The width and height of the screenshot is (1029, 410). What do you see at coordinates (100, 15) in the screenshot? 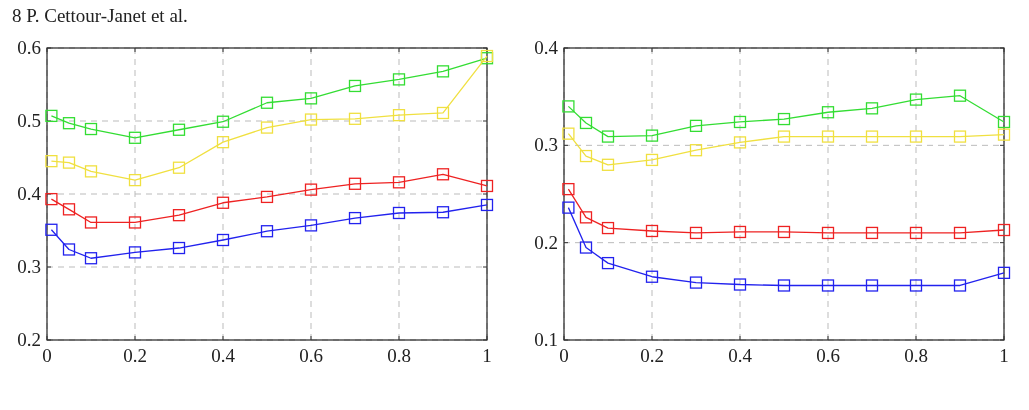
I see `text: 8 P. Cettour-Janet et al.` at bounding box center [100, 15].